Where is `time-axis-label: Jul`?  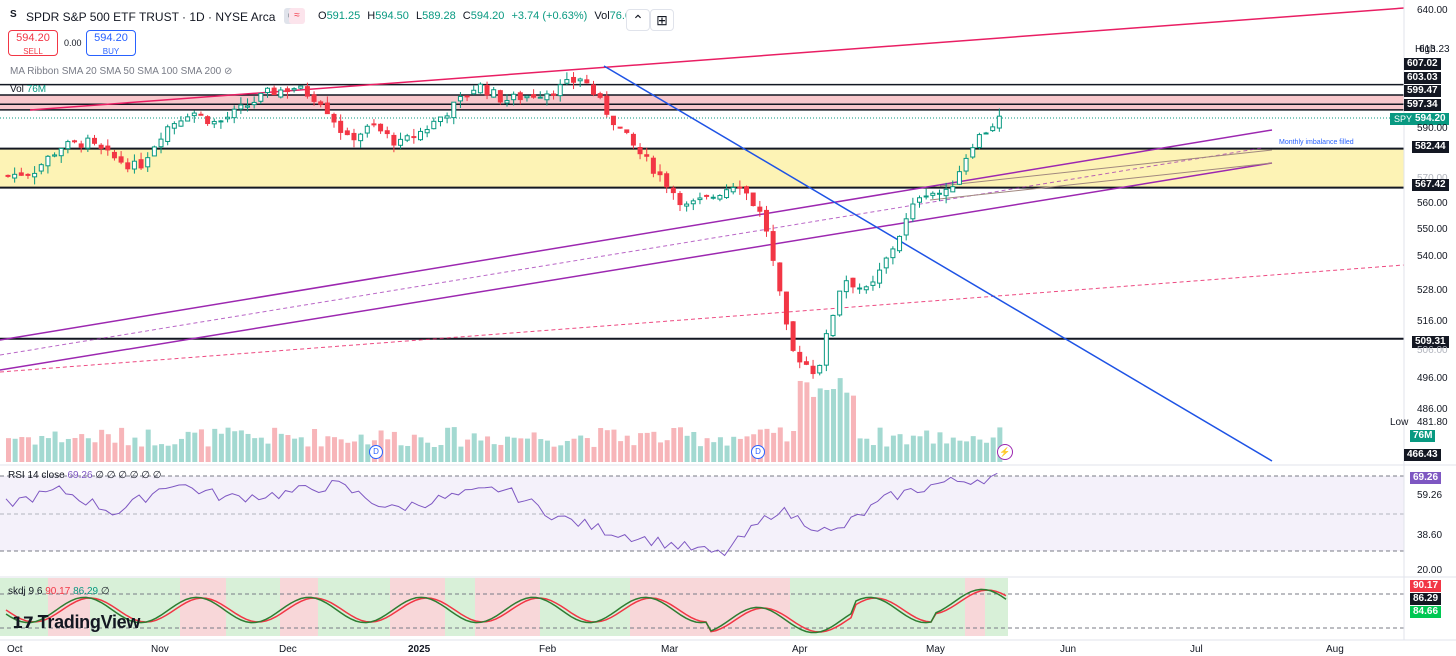
time-axis-label: Jul is located at coordinates (1196, 649).